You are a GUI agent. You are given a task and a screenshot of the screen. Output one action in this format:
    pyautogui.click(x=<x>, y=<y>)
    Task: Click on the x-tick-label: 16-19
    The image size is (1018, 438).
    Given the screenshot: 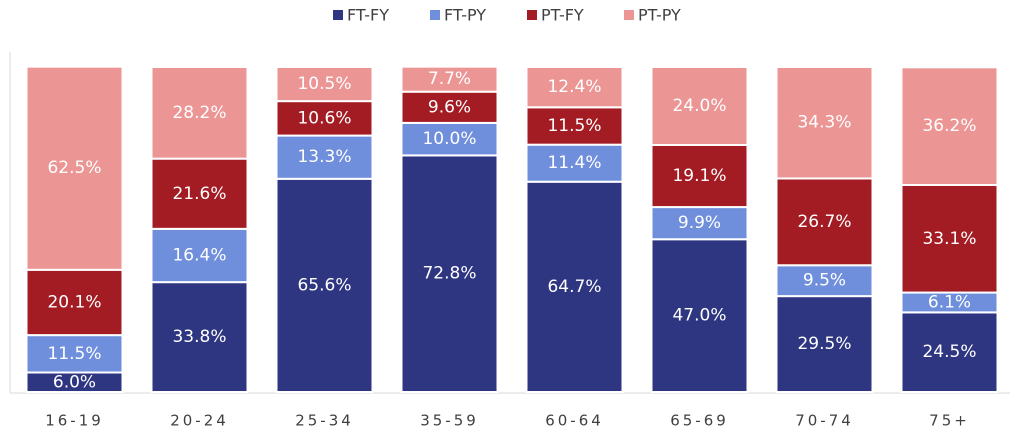 What is the action you would take?
    pyautogui.click(x=74, y=421)
    